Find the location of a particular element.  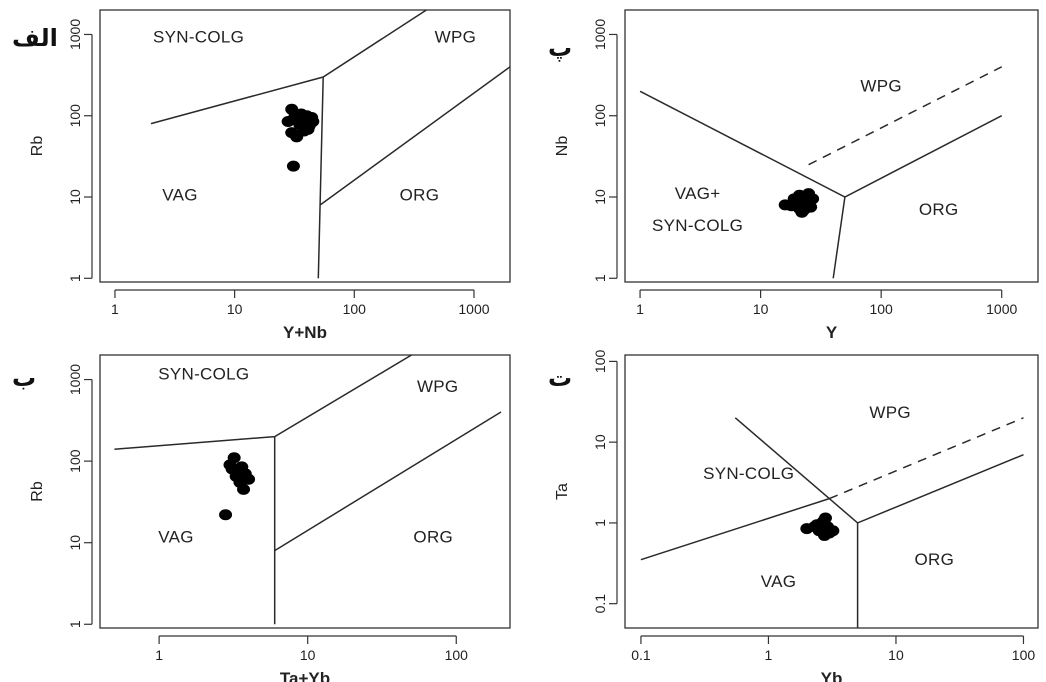

panel-label: ب is located at coordinates (24, 378).